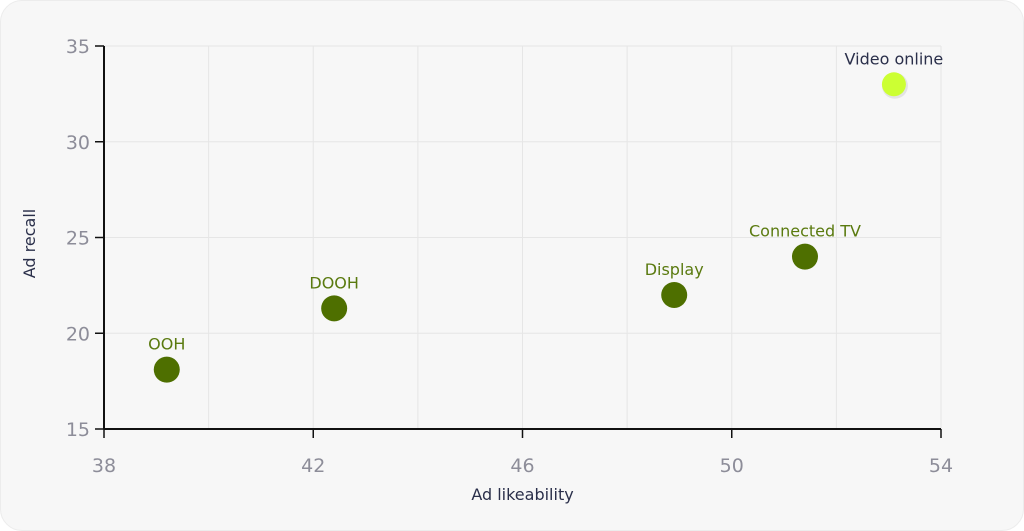 This screenshot has height=531, width=1024. I want to click on x-tick-label: 50, so click(732, 466).